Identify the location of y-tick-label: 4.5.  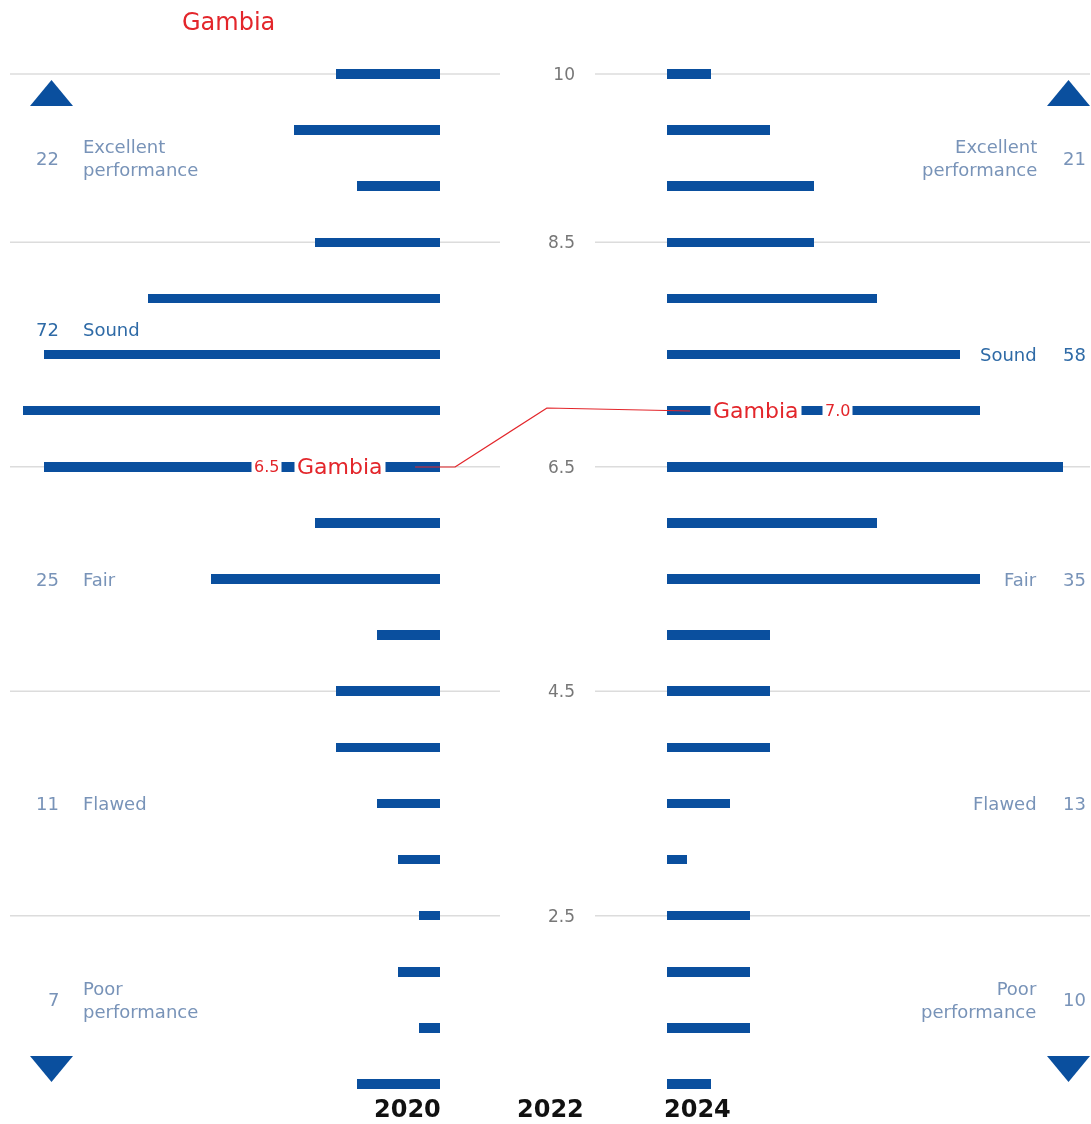
(561, 691).